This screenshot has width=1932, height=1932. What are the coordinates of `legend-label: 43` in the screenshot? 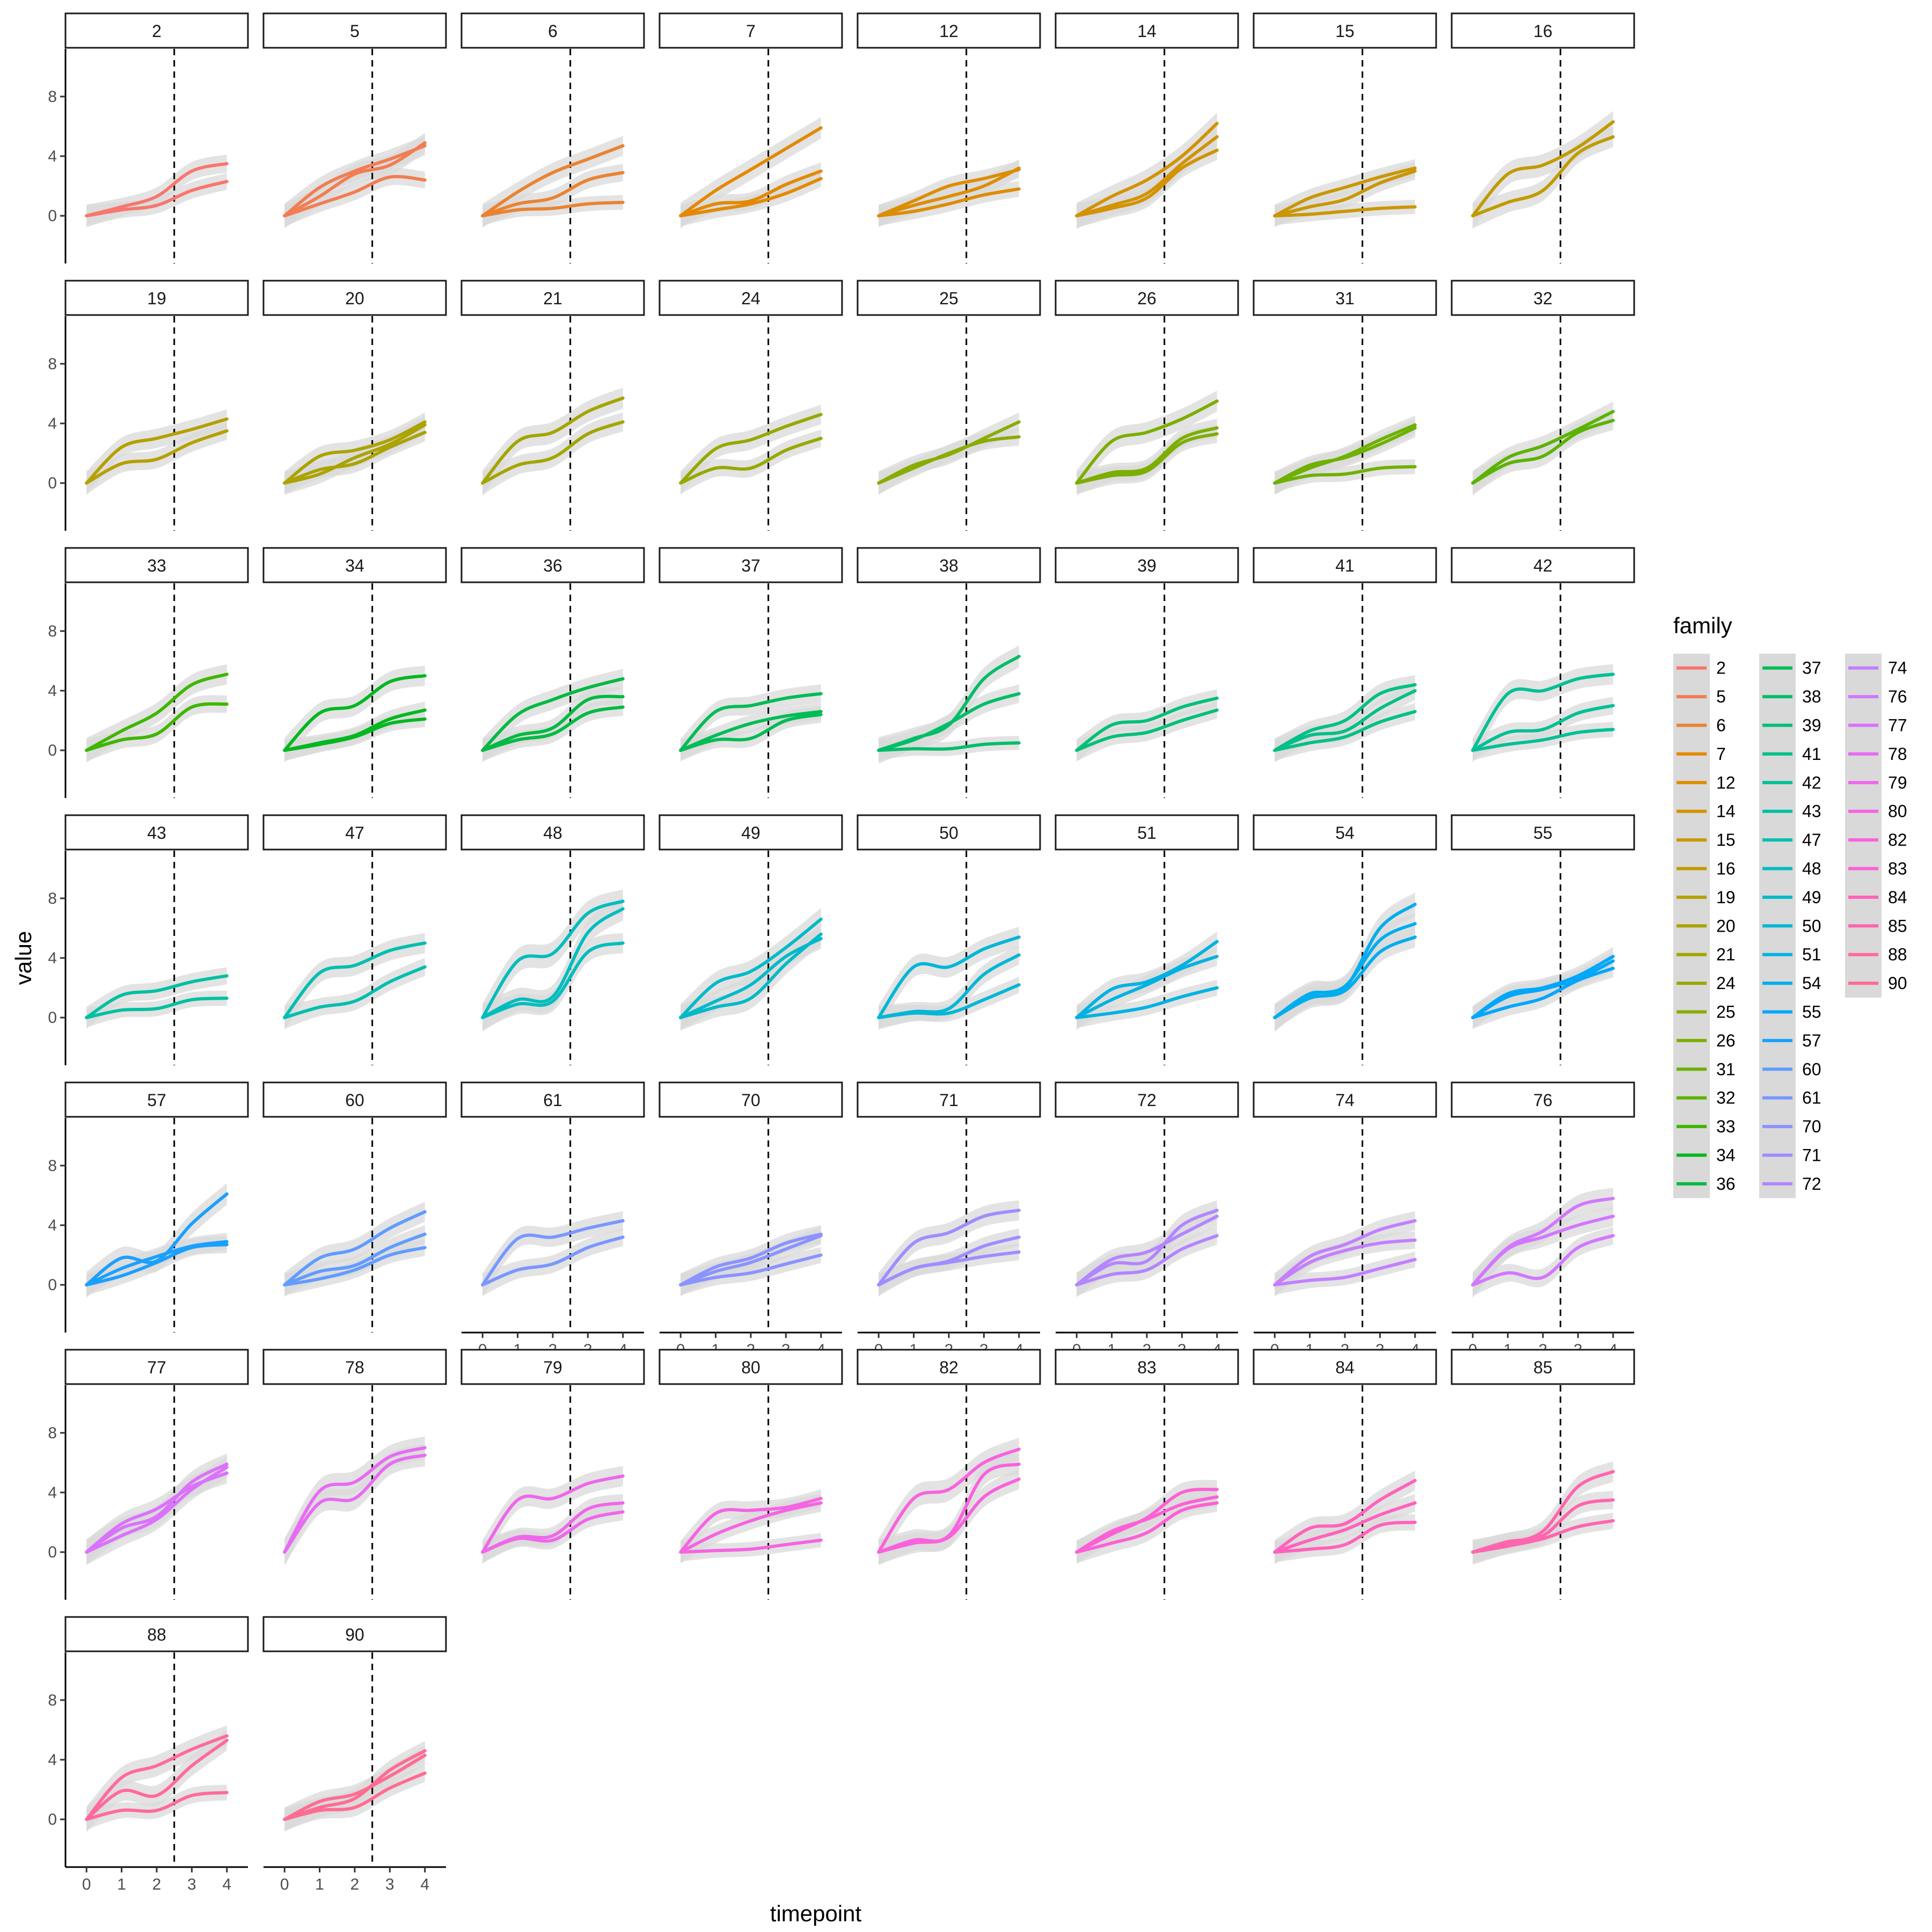 It's located at (1811, 811).